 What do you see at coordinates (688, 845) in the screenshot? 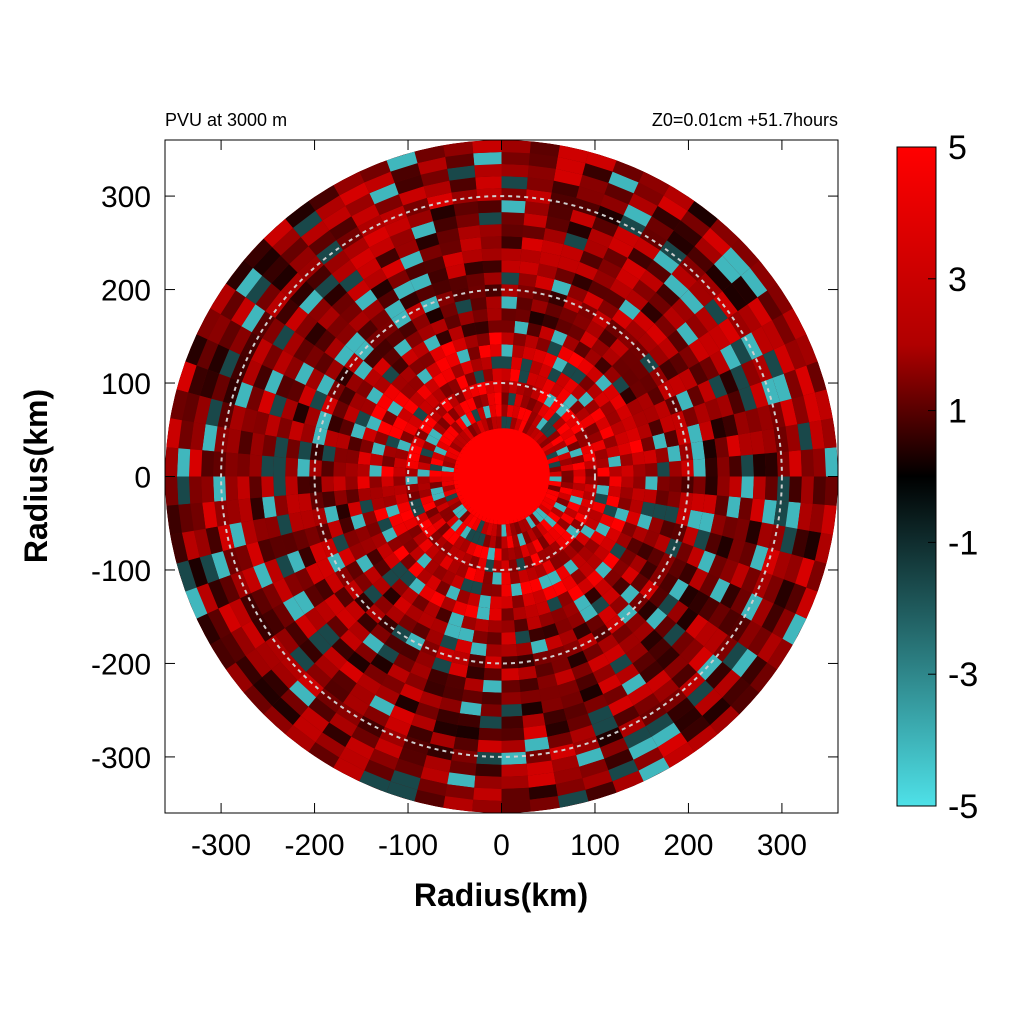
I see `x-tick-label: 200` at bounding box center [688, 845].